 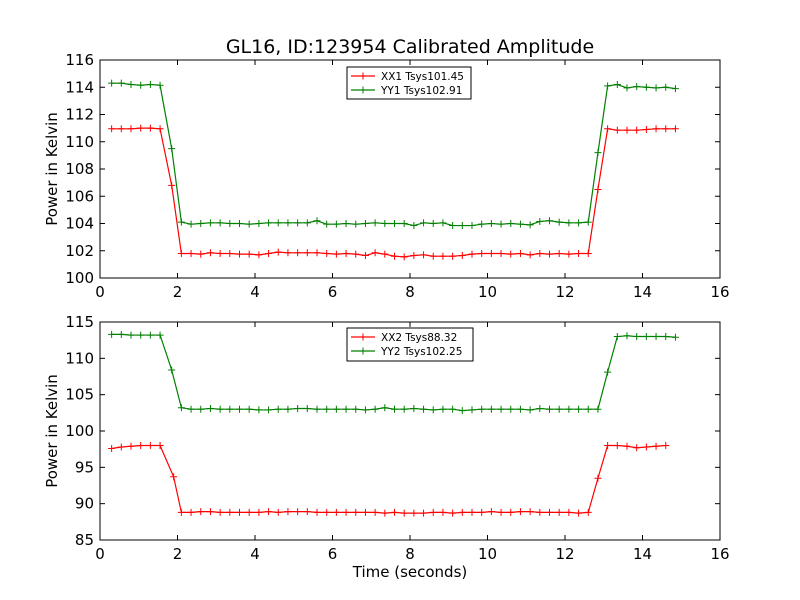 What do you see at coordinates (79, 169) in the screenshot?
I see `top-ytick-label: 108` at bounding box center [79, 169].